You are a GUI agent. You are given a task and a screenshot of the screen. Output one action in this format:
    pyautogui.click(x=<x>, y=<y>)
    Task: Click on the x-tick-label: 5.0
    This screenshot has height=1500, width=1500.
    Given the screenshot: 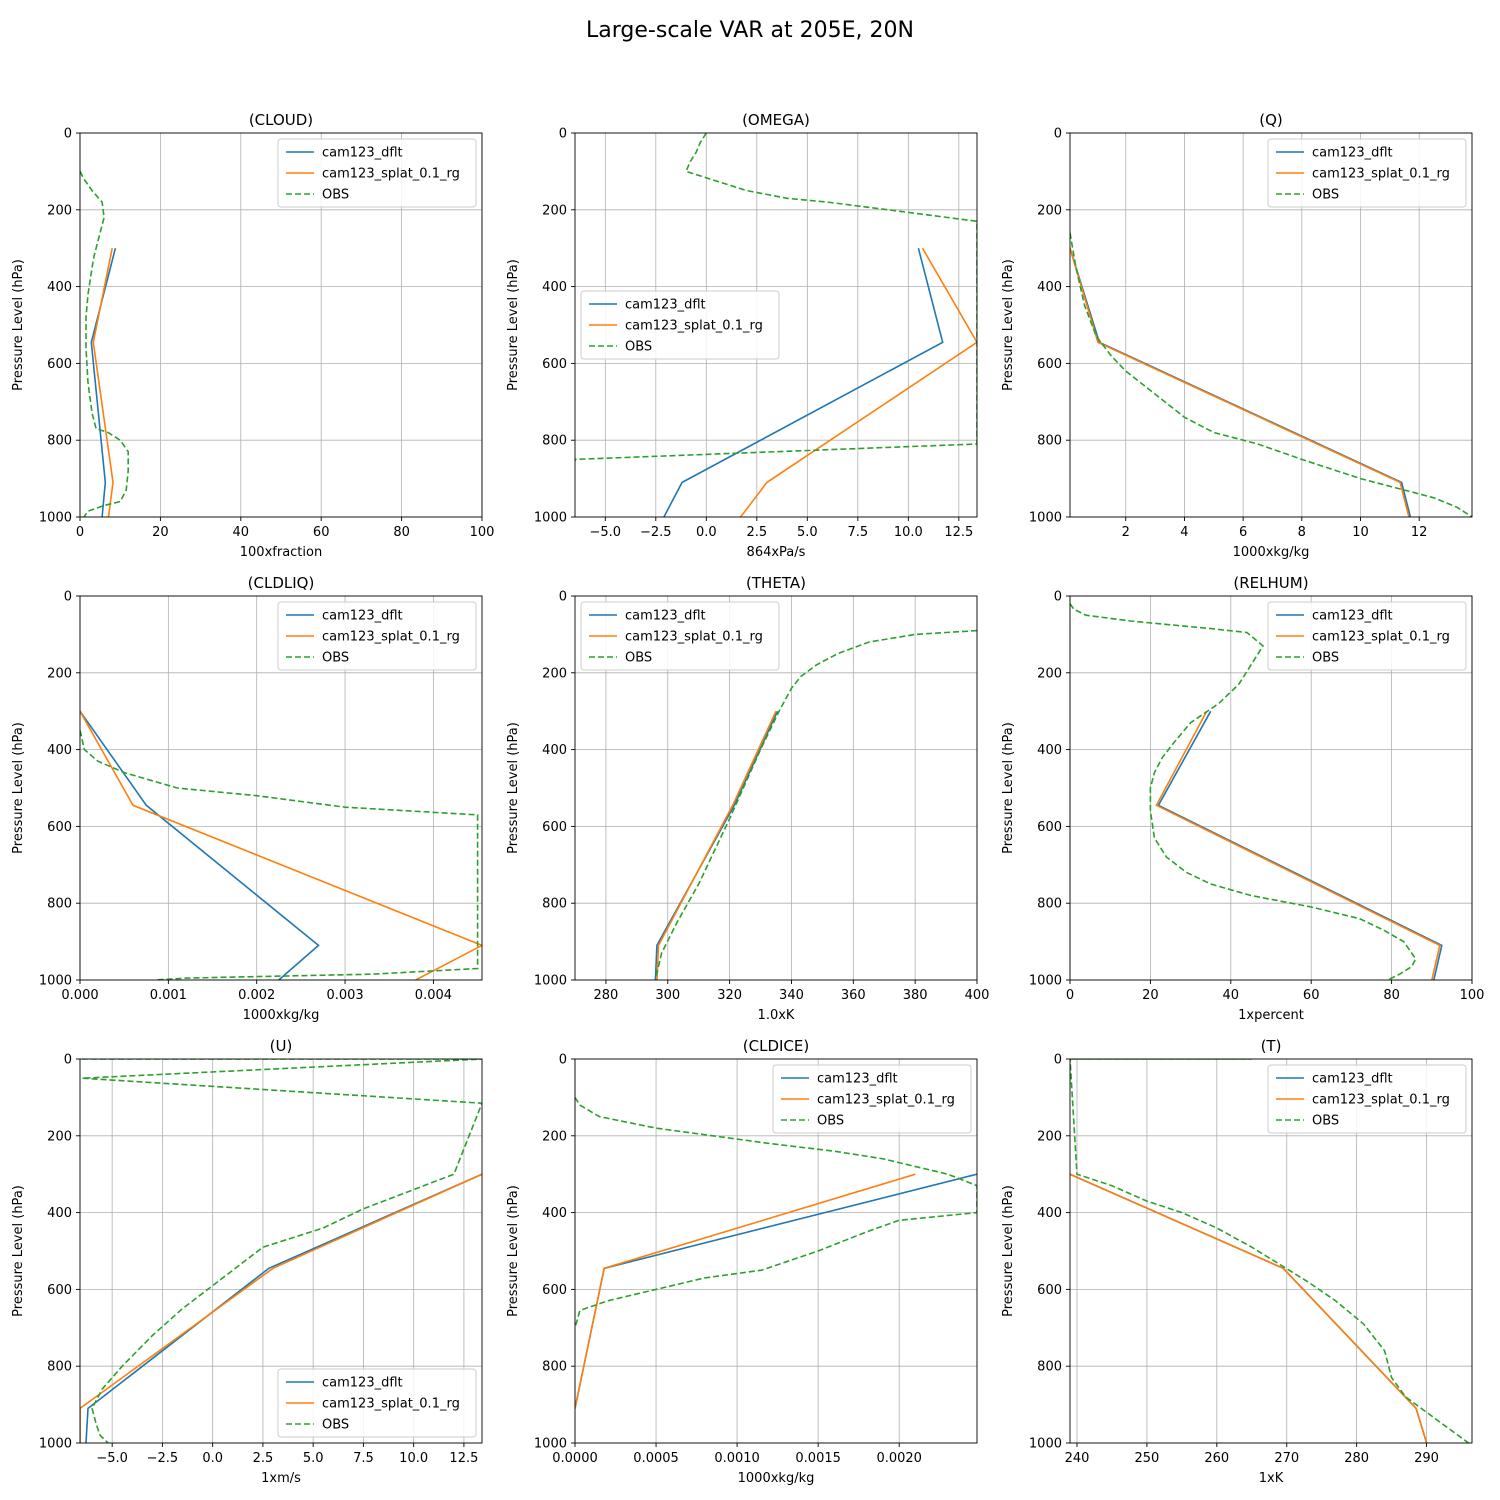 What is the action you would take?
    pyautogui.click(x=313, y=1458)
    